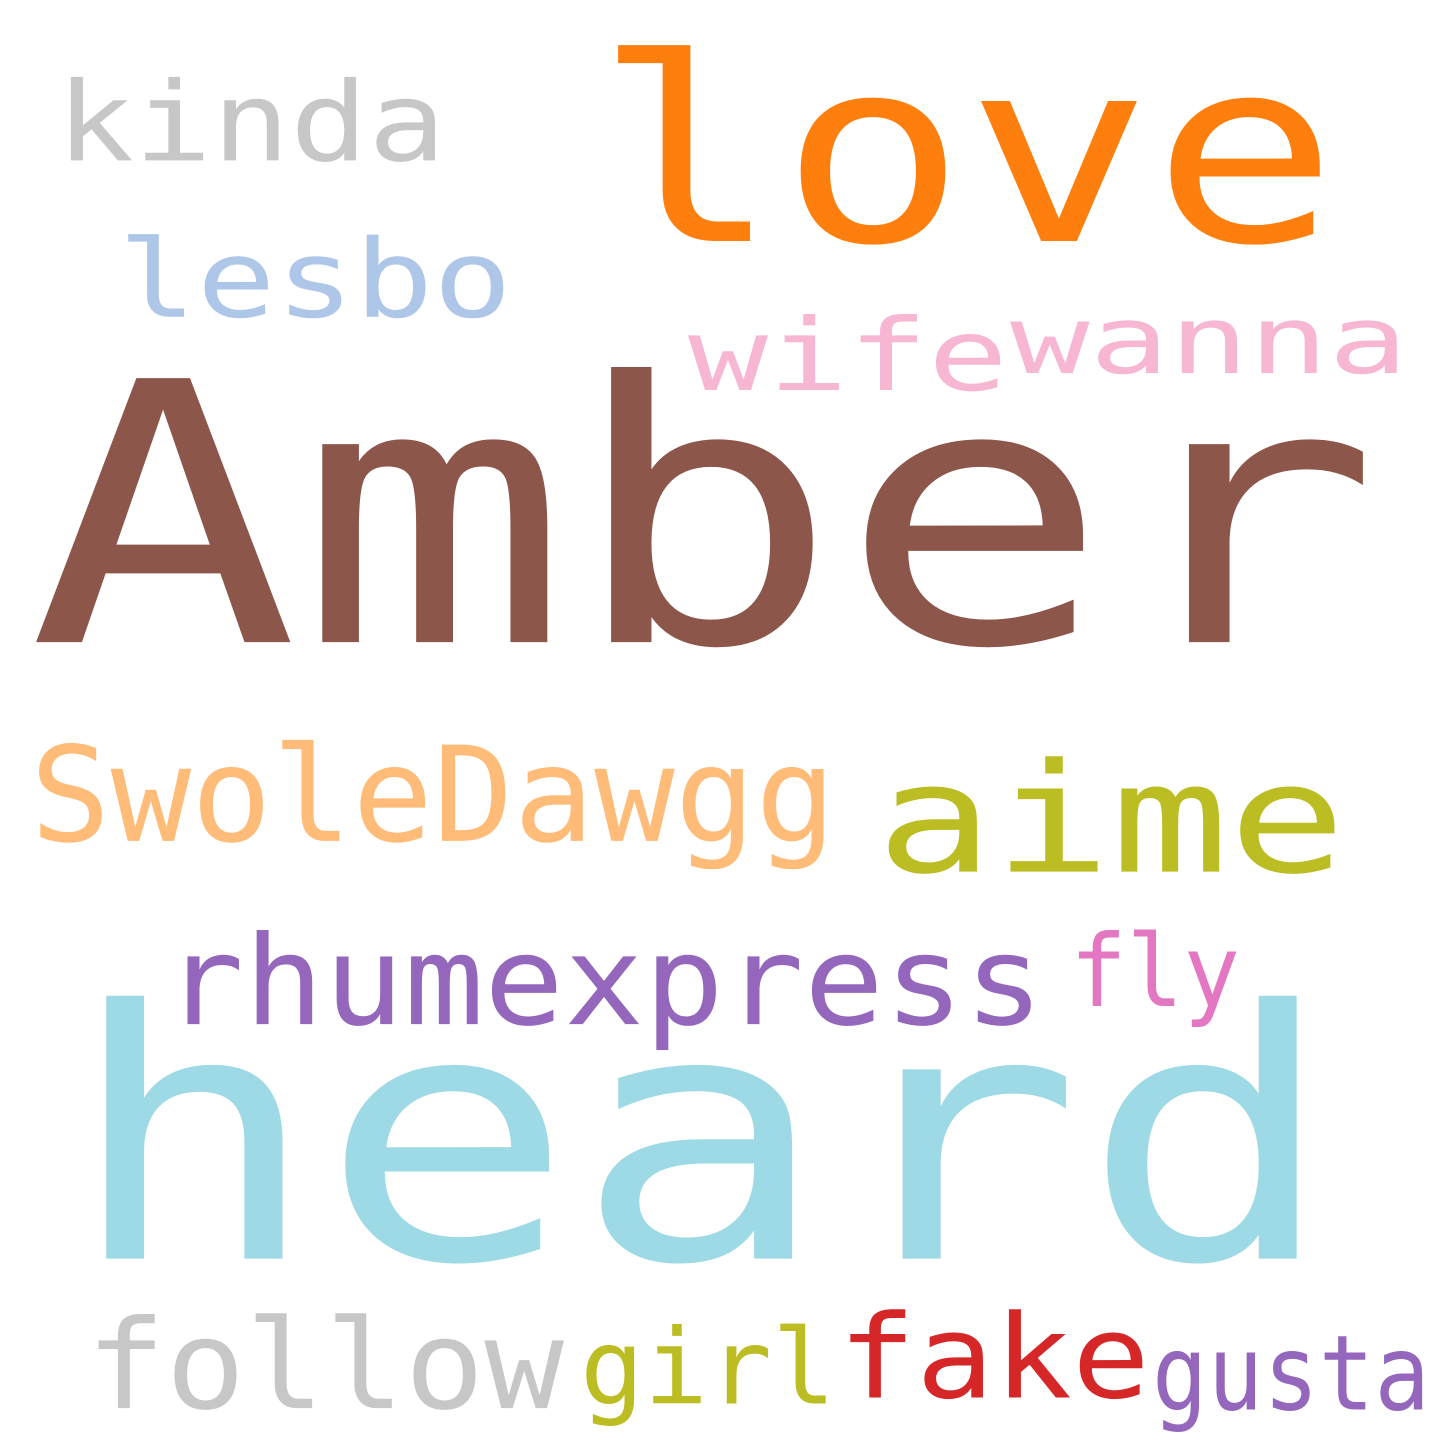 Image resolution: width=1440 pixels, height=1440 pixels. Describe the element at coordinates (325, 1365) in the screenshot. I see `word-follow: follow` at that location.